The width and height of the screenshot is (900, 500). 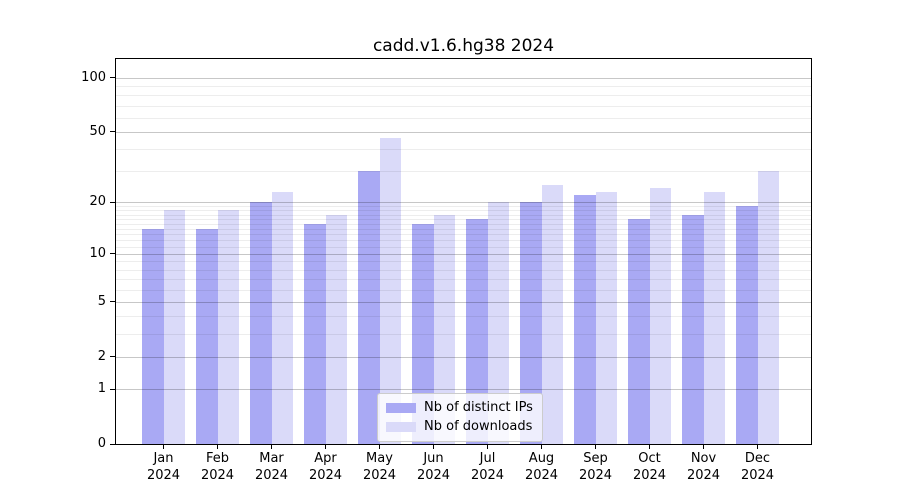 I want to click on bar-ips-dec, so click(x=747, y=325).